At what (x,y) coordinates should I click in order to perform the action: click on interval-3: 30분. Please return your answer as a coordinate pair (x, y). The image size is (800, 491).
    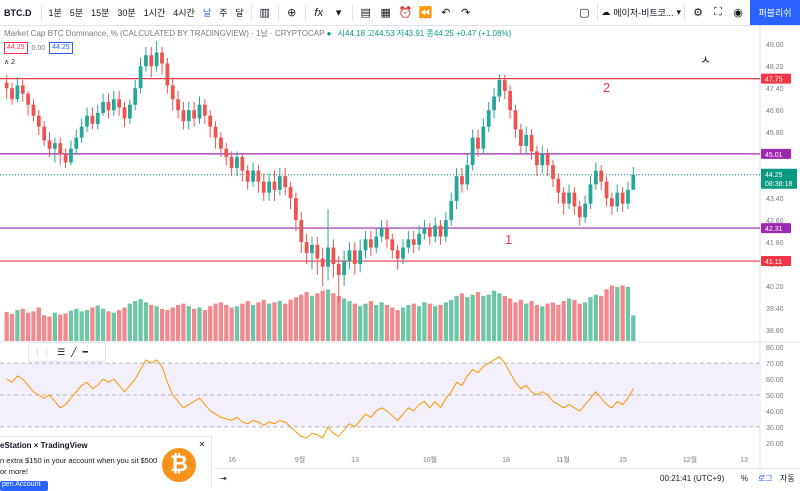
    Looking at the image, I should click on (126, 12).